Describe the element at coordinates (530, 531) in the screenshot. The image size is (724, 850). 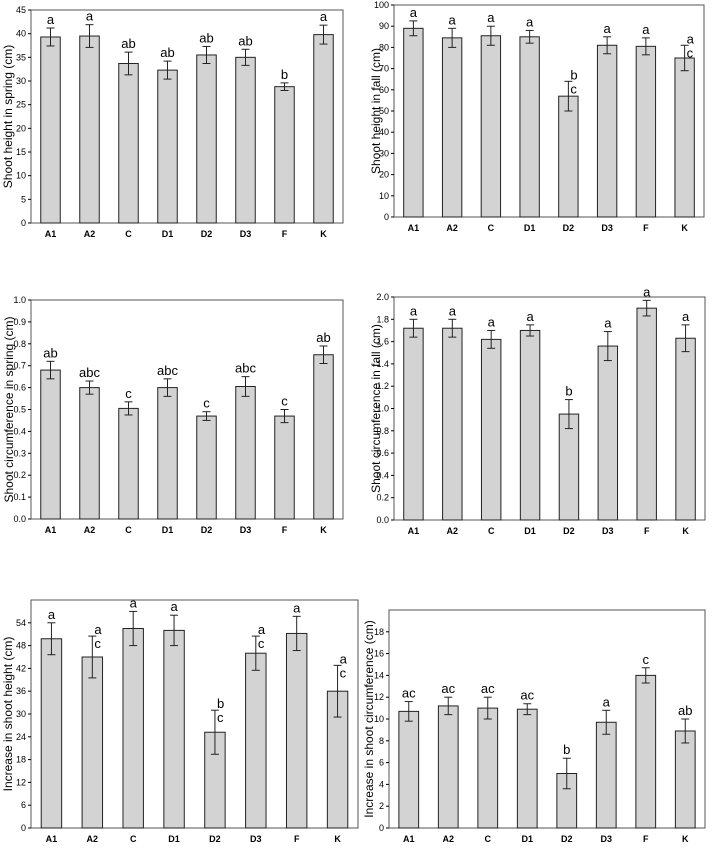
I see `x-tick-label: D1` at that location.